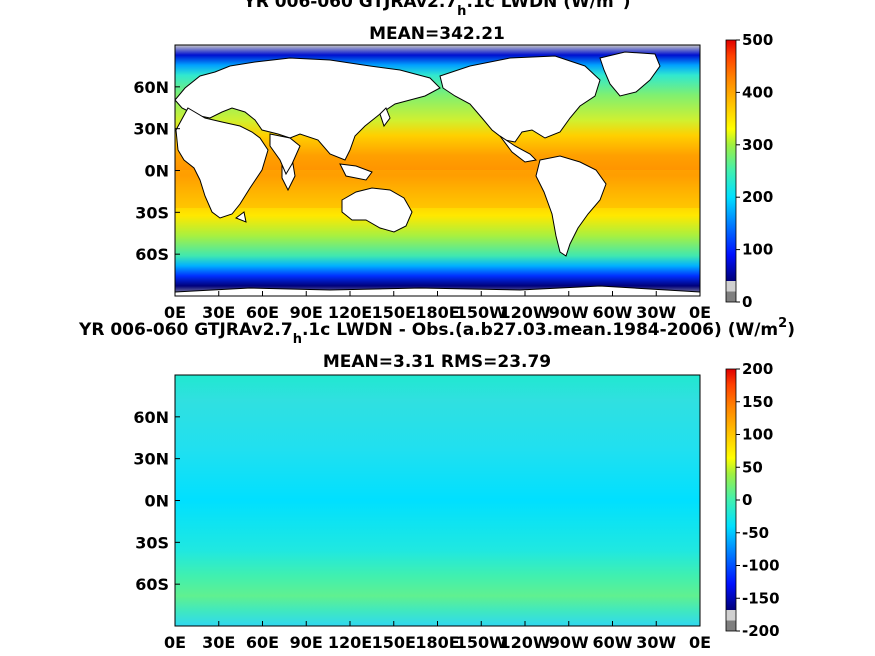 This screenshot has width=875, height=656. Describe the element at coordinates (757, 40) in the screenshot. I see `colorbar-tick-label: 500` at that location.